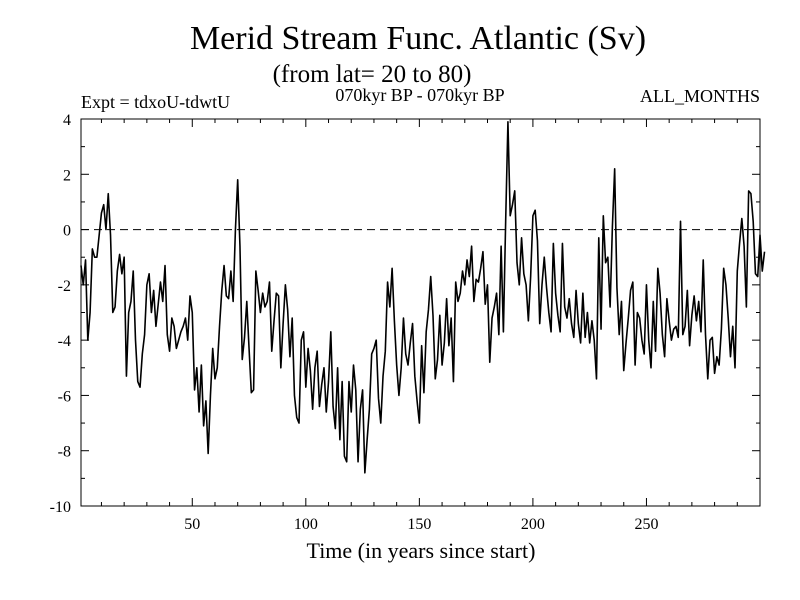 This screenshot has height=600, width=800. What do you see at coordinates (192, 524) in the screenshot?
I see `x-tick-label: 50` at bounding box center [192, 524].